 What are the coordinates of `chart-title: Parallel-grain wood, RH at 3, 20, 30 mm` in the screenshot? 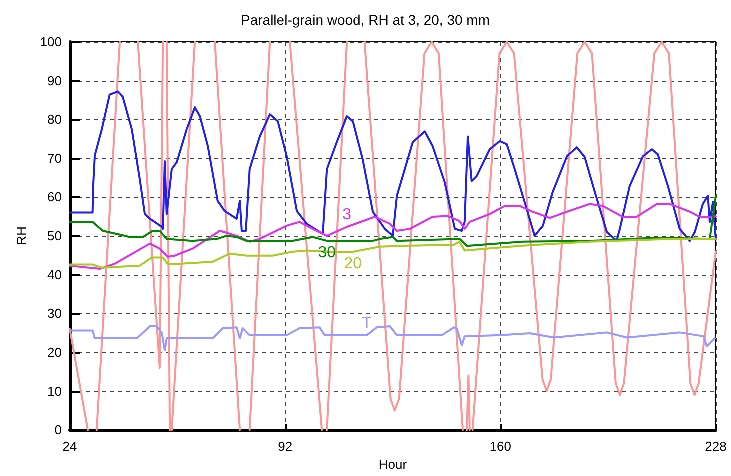 It's located at (365, 20).